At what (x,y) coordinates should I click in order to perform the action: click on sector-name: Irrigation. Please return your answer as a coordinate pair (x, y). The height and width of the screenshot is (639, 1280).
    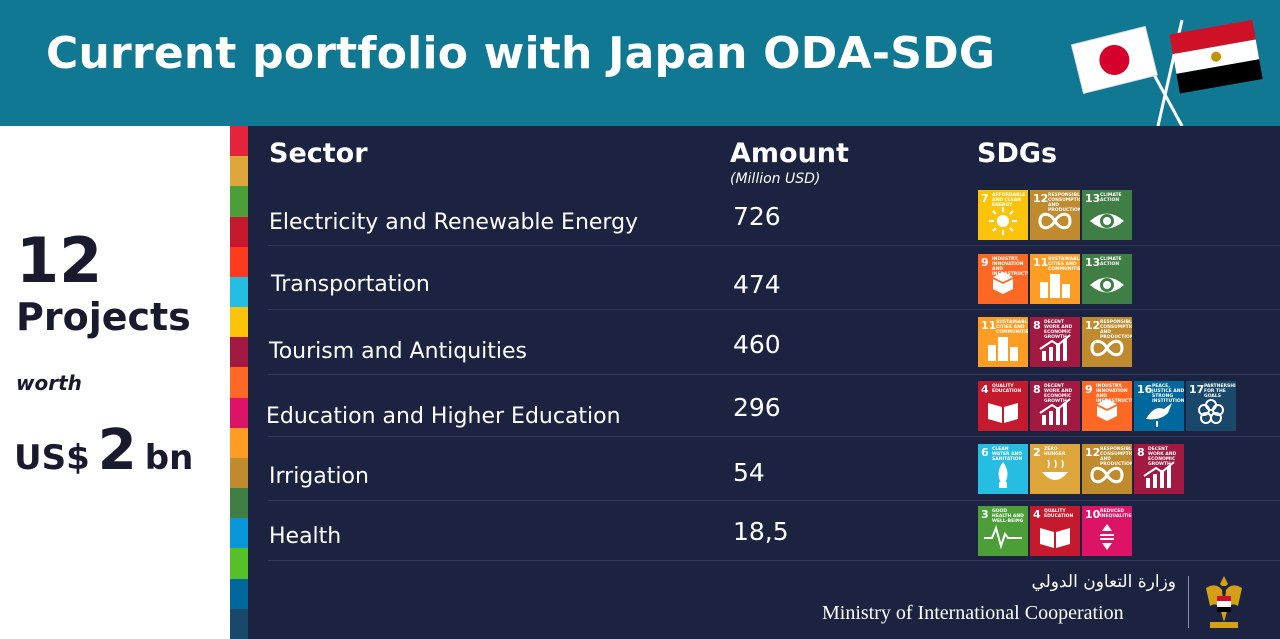
    Looking at the image, I should click on (319, 476).